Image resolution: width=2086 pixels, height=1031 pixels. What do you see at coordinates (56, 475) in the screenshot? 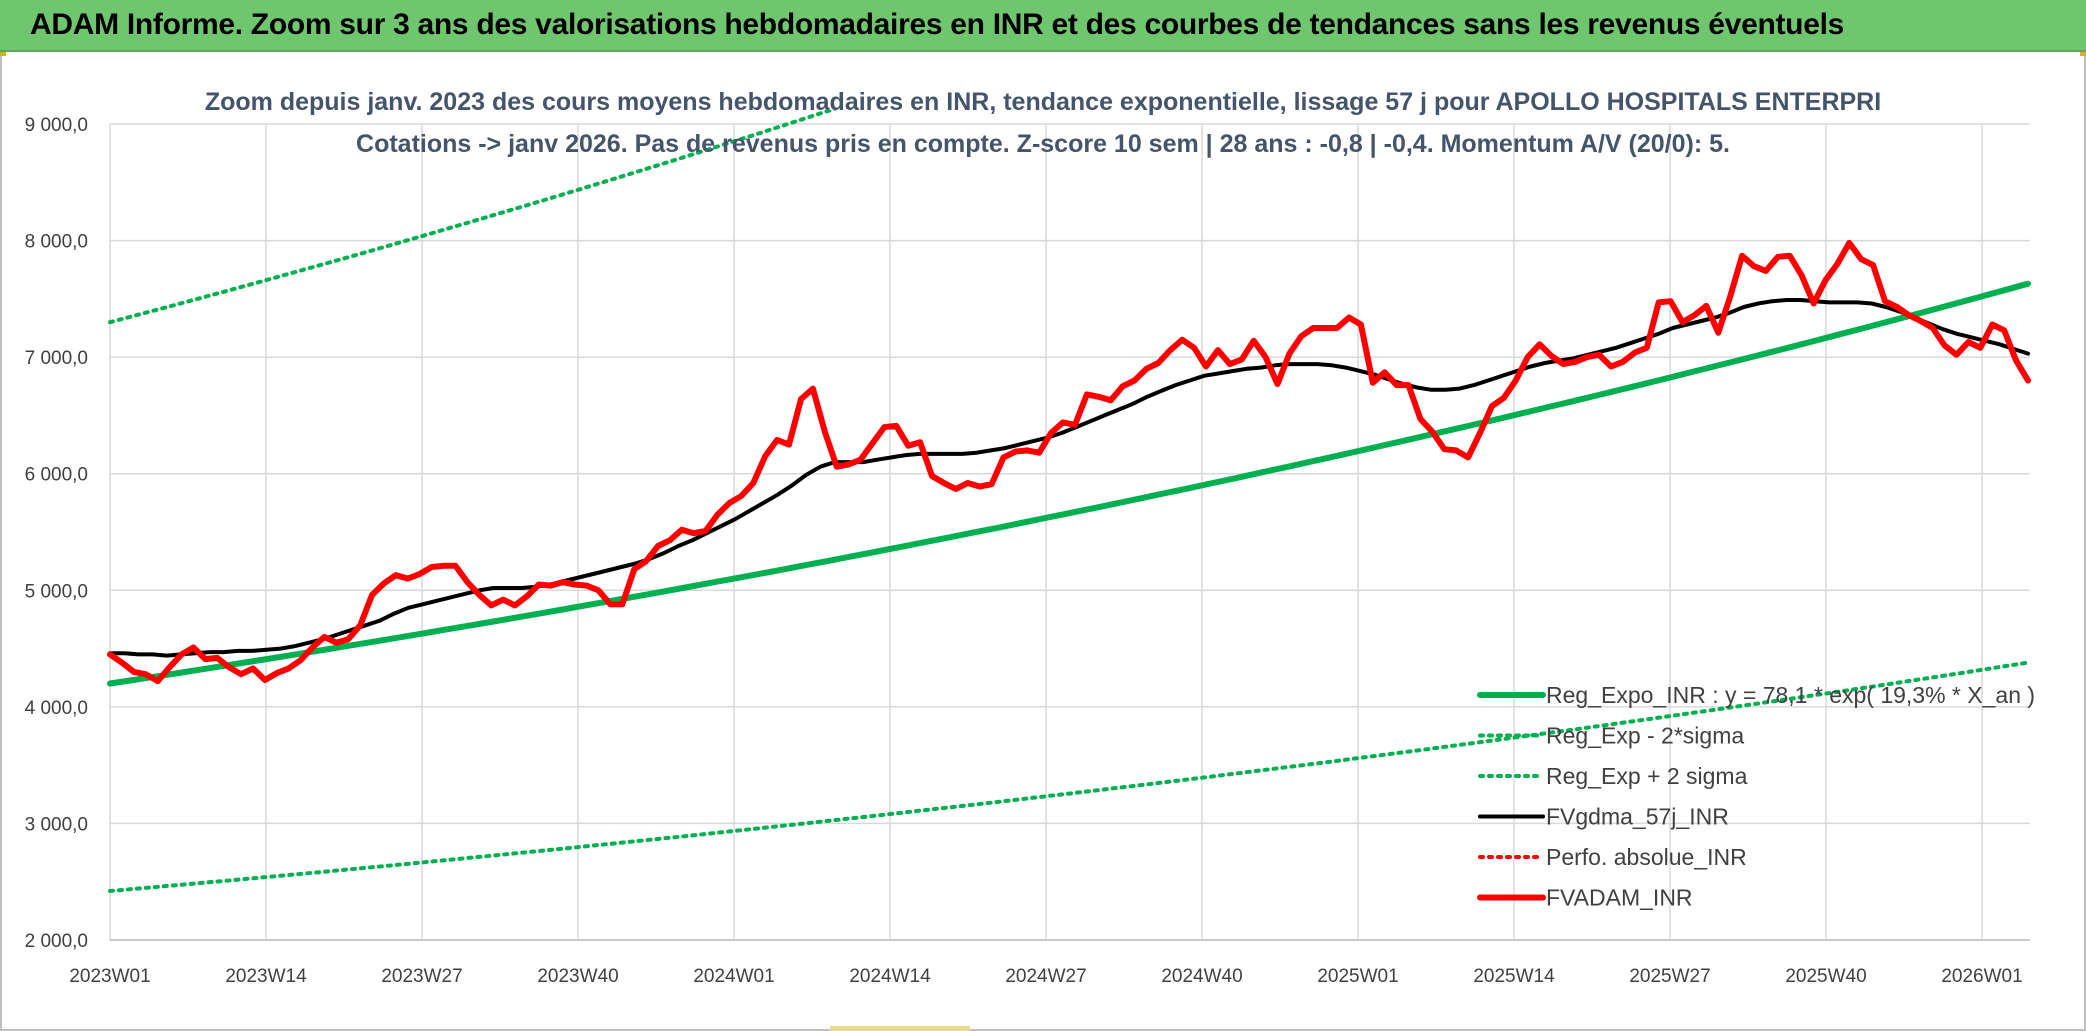
I see `y-tick-label: 6 000,0` at bounding box center [56, 475].